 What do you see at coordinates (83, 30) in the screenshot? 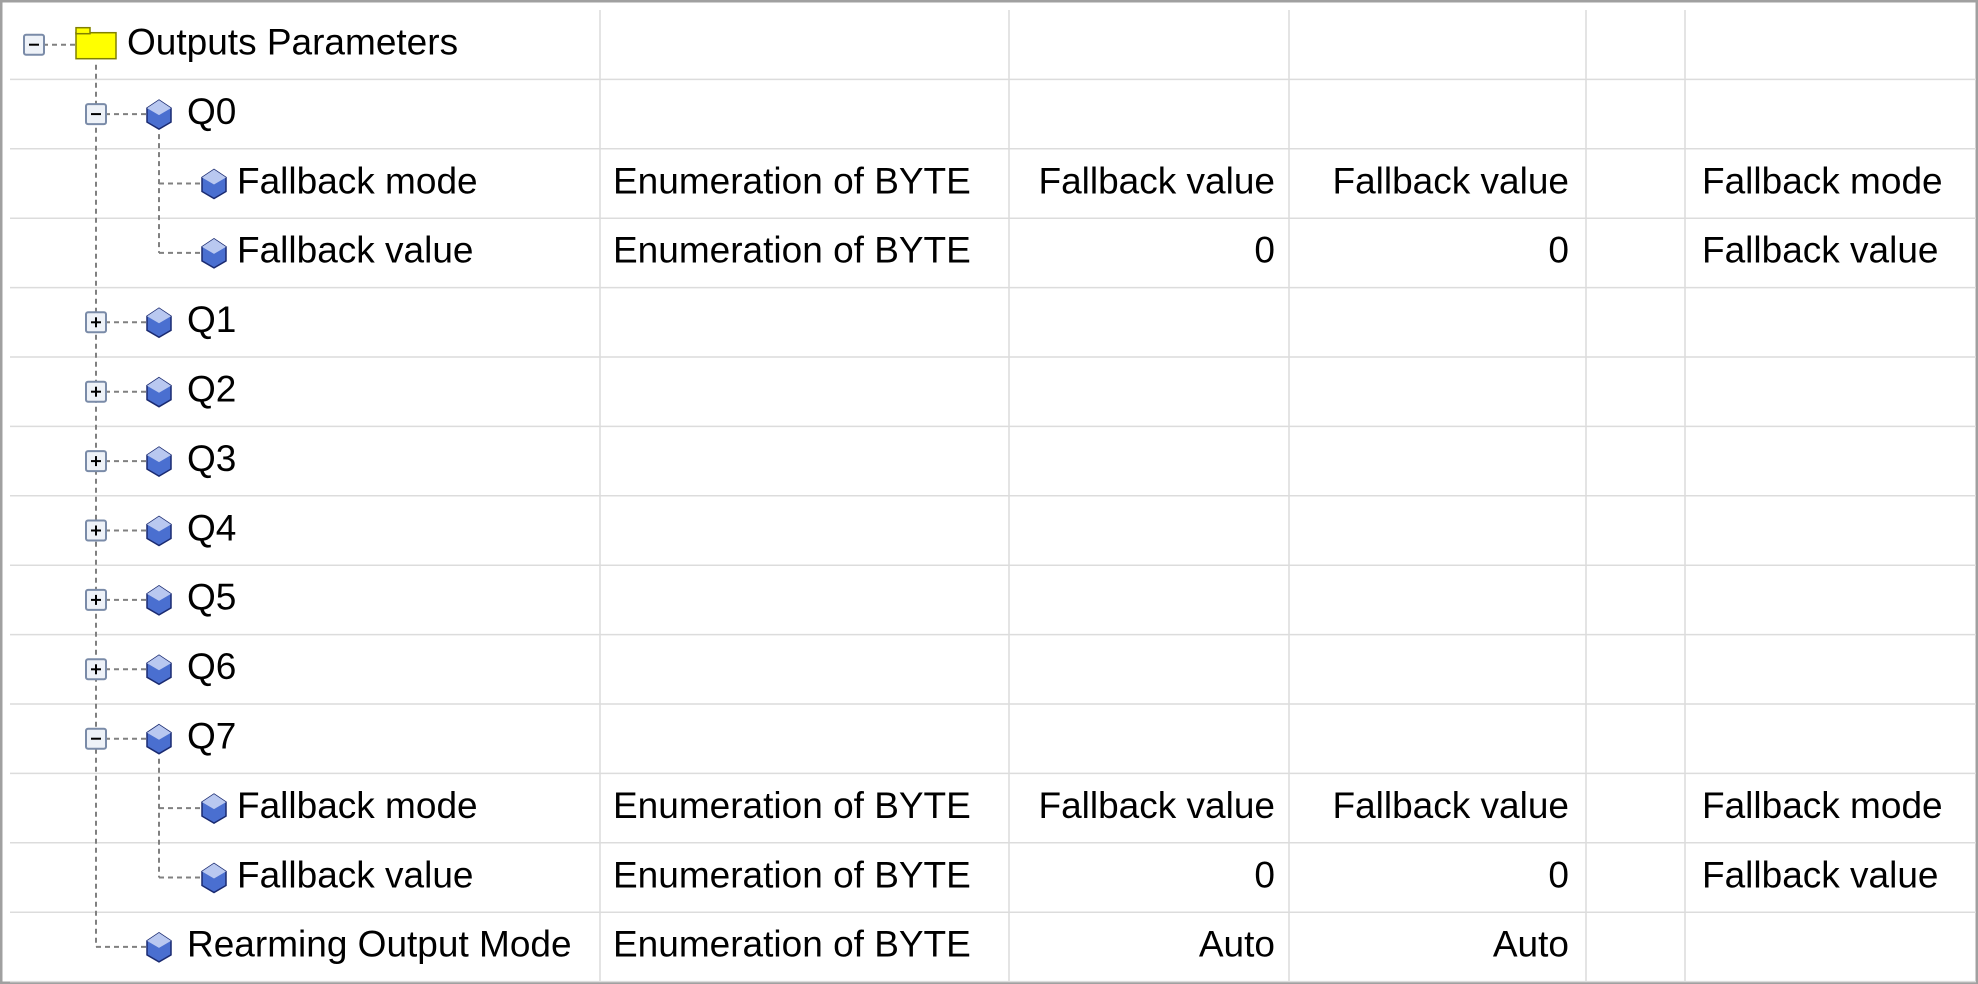
I see `folder-tab` at bounding box center [83, 30].